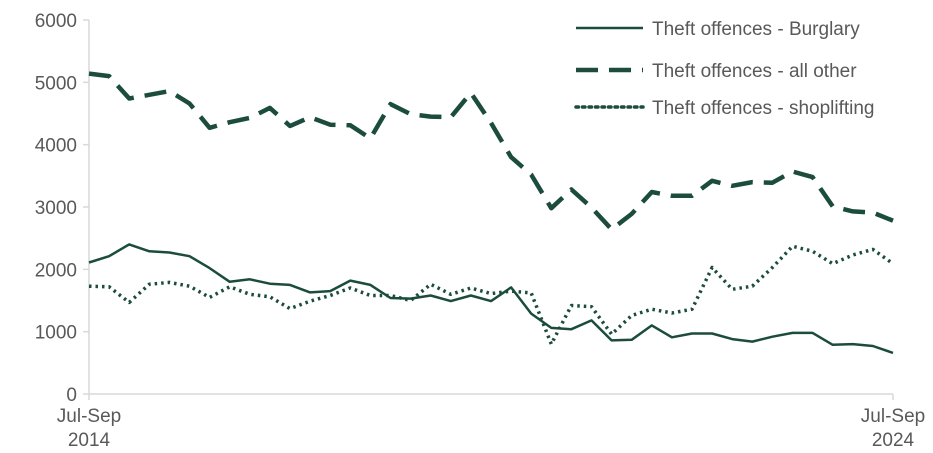 The height and width of the screenshot is (453, 933). Describe the element at coordinates (56, 208) in the screenshot. I see `y-tick-label: 3000` at that location.